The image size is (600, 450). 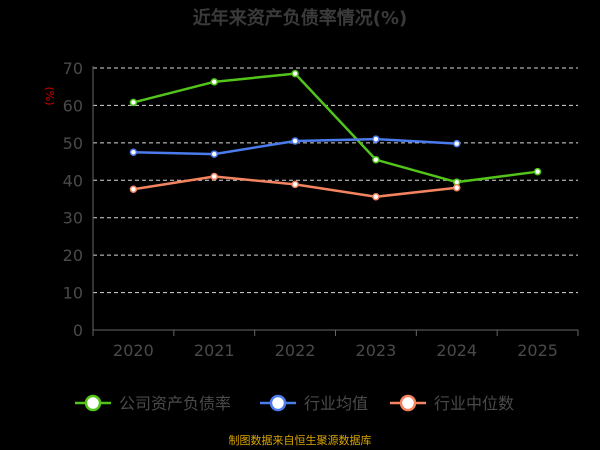 What do you see at coordinates (73, 68) in the screenshot?
I see `y-tick-label: 70` at bounding box center [73, 68].